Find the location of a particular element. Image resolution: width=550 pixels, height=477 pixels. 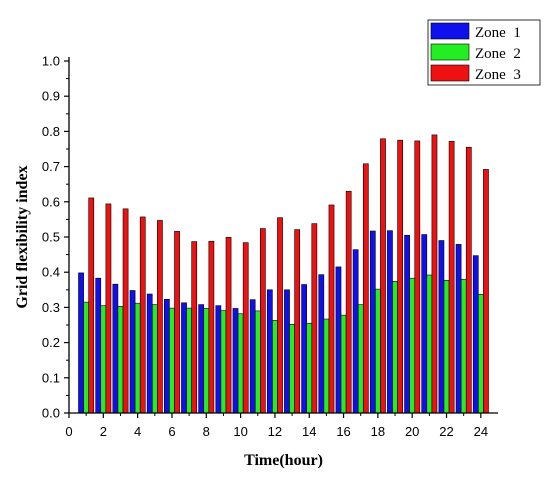

y-tick-label: 0.6 is located at coordinates (51, 201).